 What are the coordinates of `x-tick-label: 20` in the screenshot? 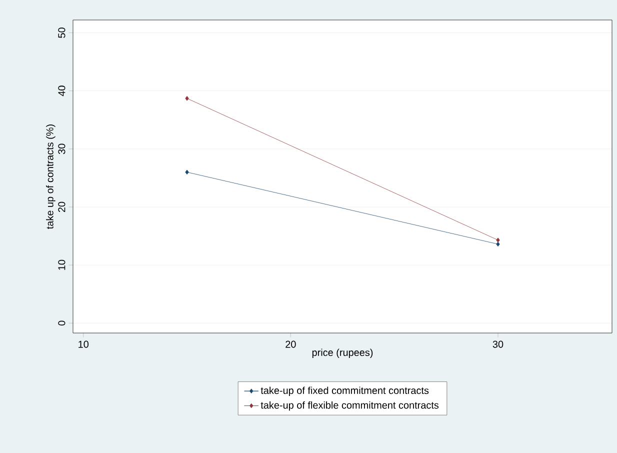 It's located at (291, 344).